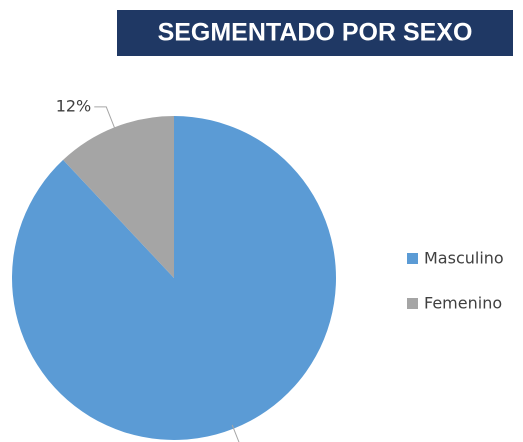  Describe the element at coordinates (285, 440) in the screenshot. I see `data-label: 88%` at that location.